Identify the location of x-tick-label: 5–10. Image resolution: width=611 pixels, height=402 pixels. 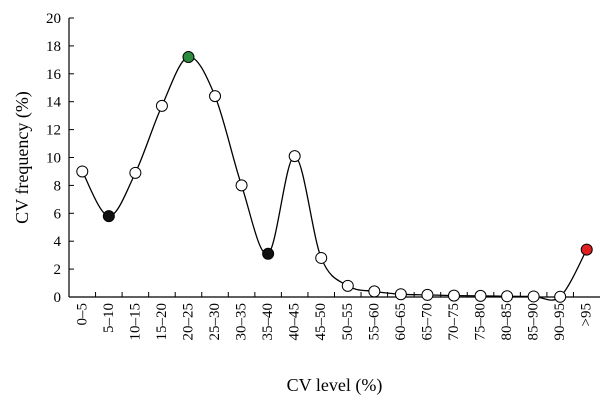
(109, 318).